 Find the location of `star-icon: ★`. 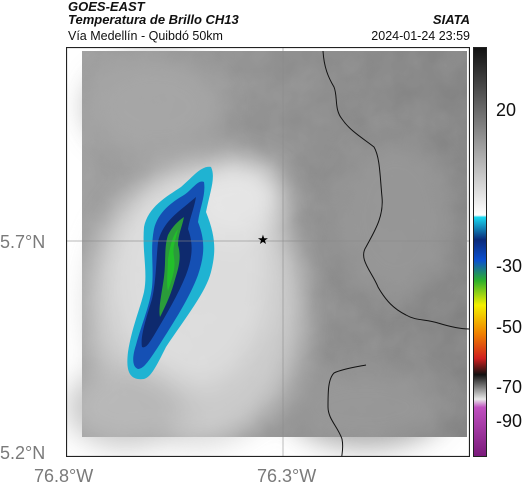

star-icon: ★ is located at coordinates (263, 239).